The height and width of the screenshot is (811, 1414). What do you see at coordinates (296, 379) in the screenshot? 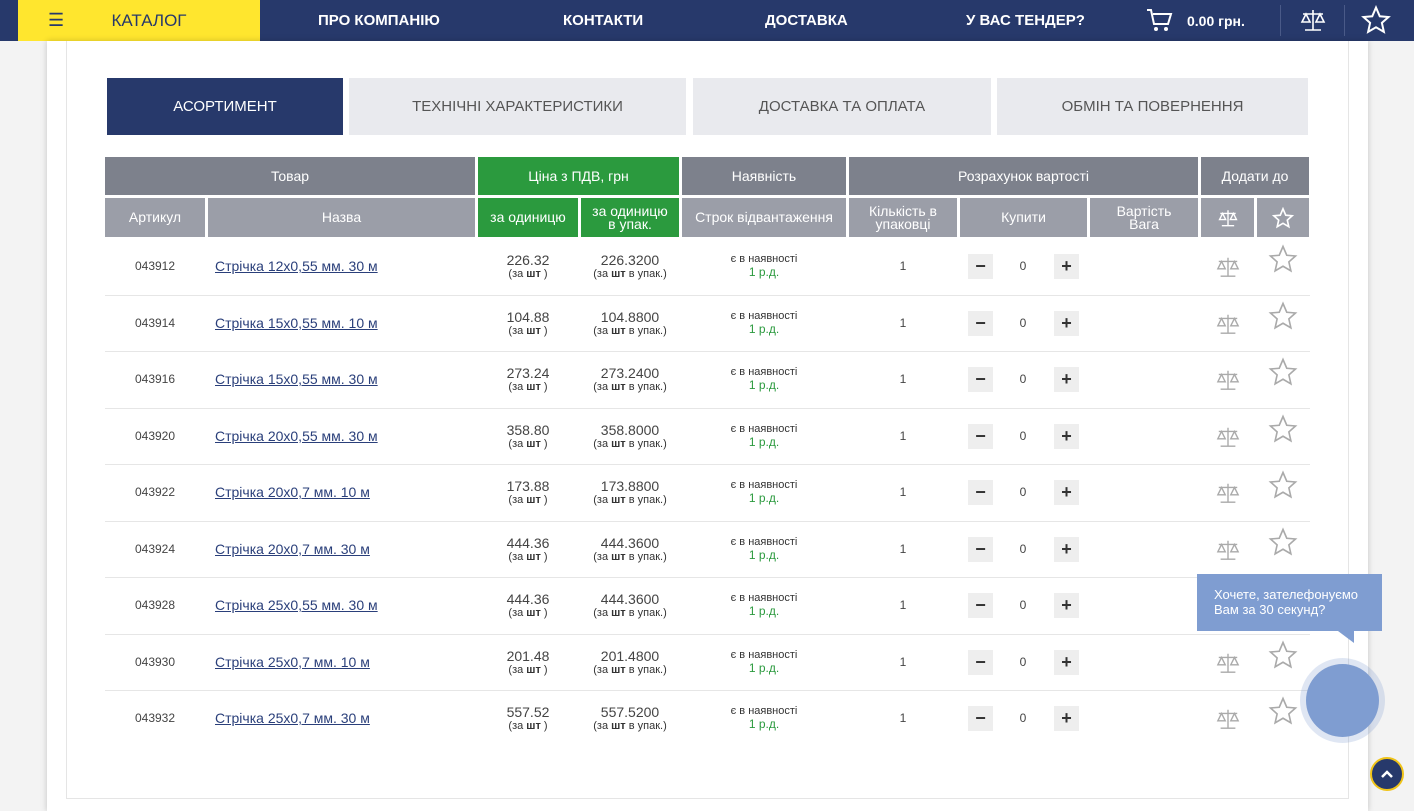
I see `product-link: Стрічка 15х0,55 мм. 30 м` at bounding box center [296, 379].